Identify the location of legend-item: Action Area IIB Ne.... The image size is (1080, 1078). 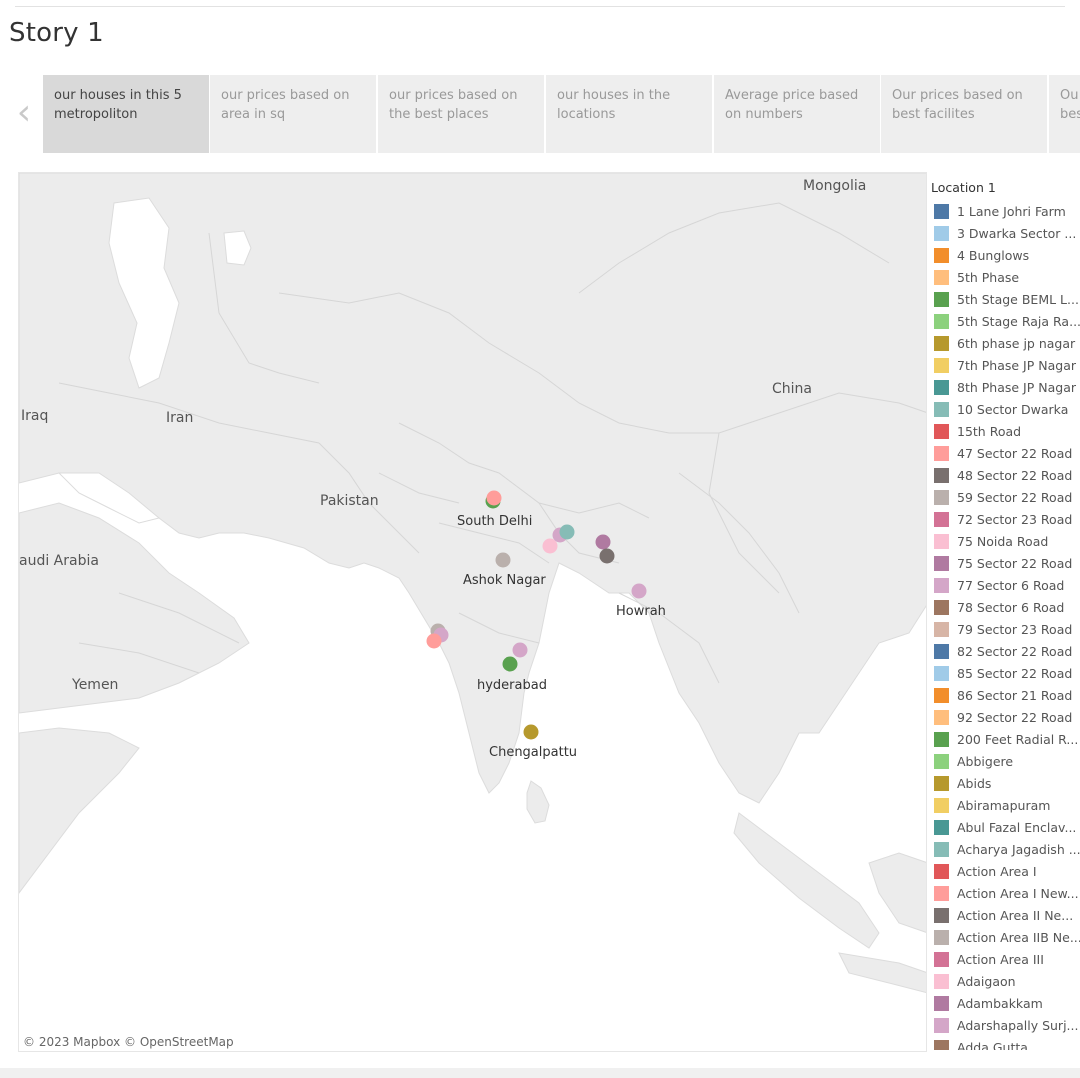
(1004, 937).